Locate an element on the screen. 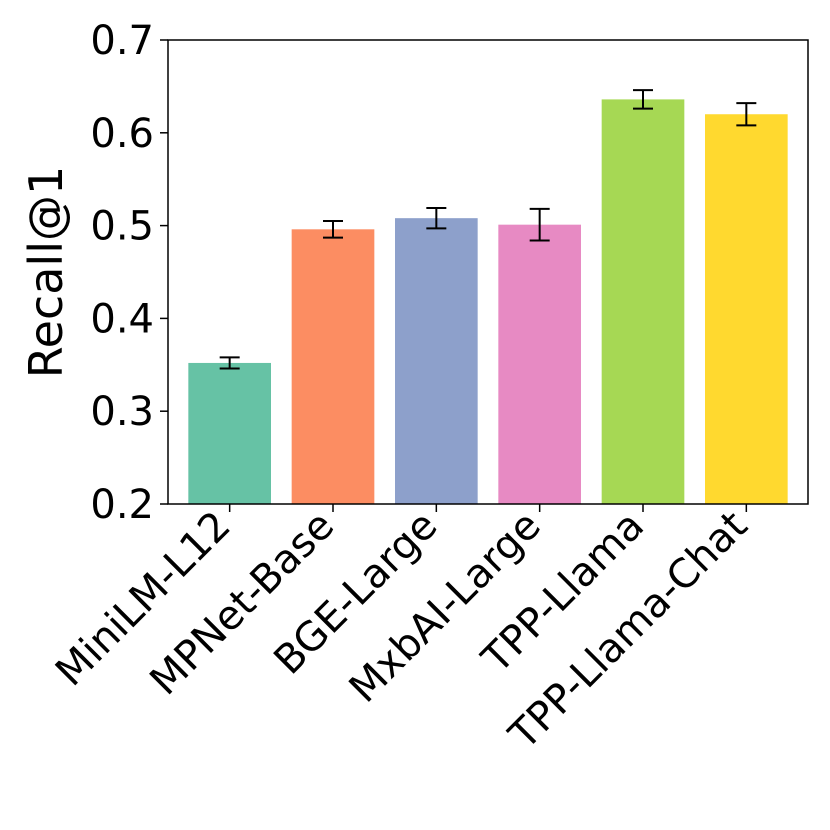 The width and height of the screenshot is (830, 830). y-axis-title: Recall@1 is located at coordinates (46, 272).